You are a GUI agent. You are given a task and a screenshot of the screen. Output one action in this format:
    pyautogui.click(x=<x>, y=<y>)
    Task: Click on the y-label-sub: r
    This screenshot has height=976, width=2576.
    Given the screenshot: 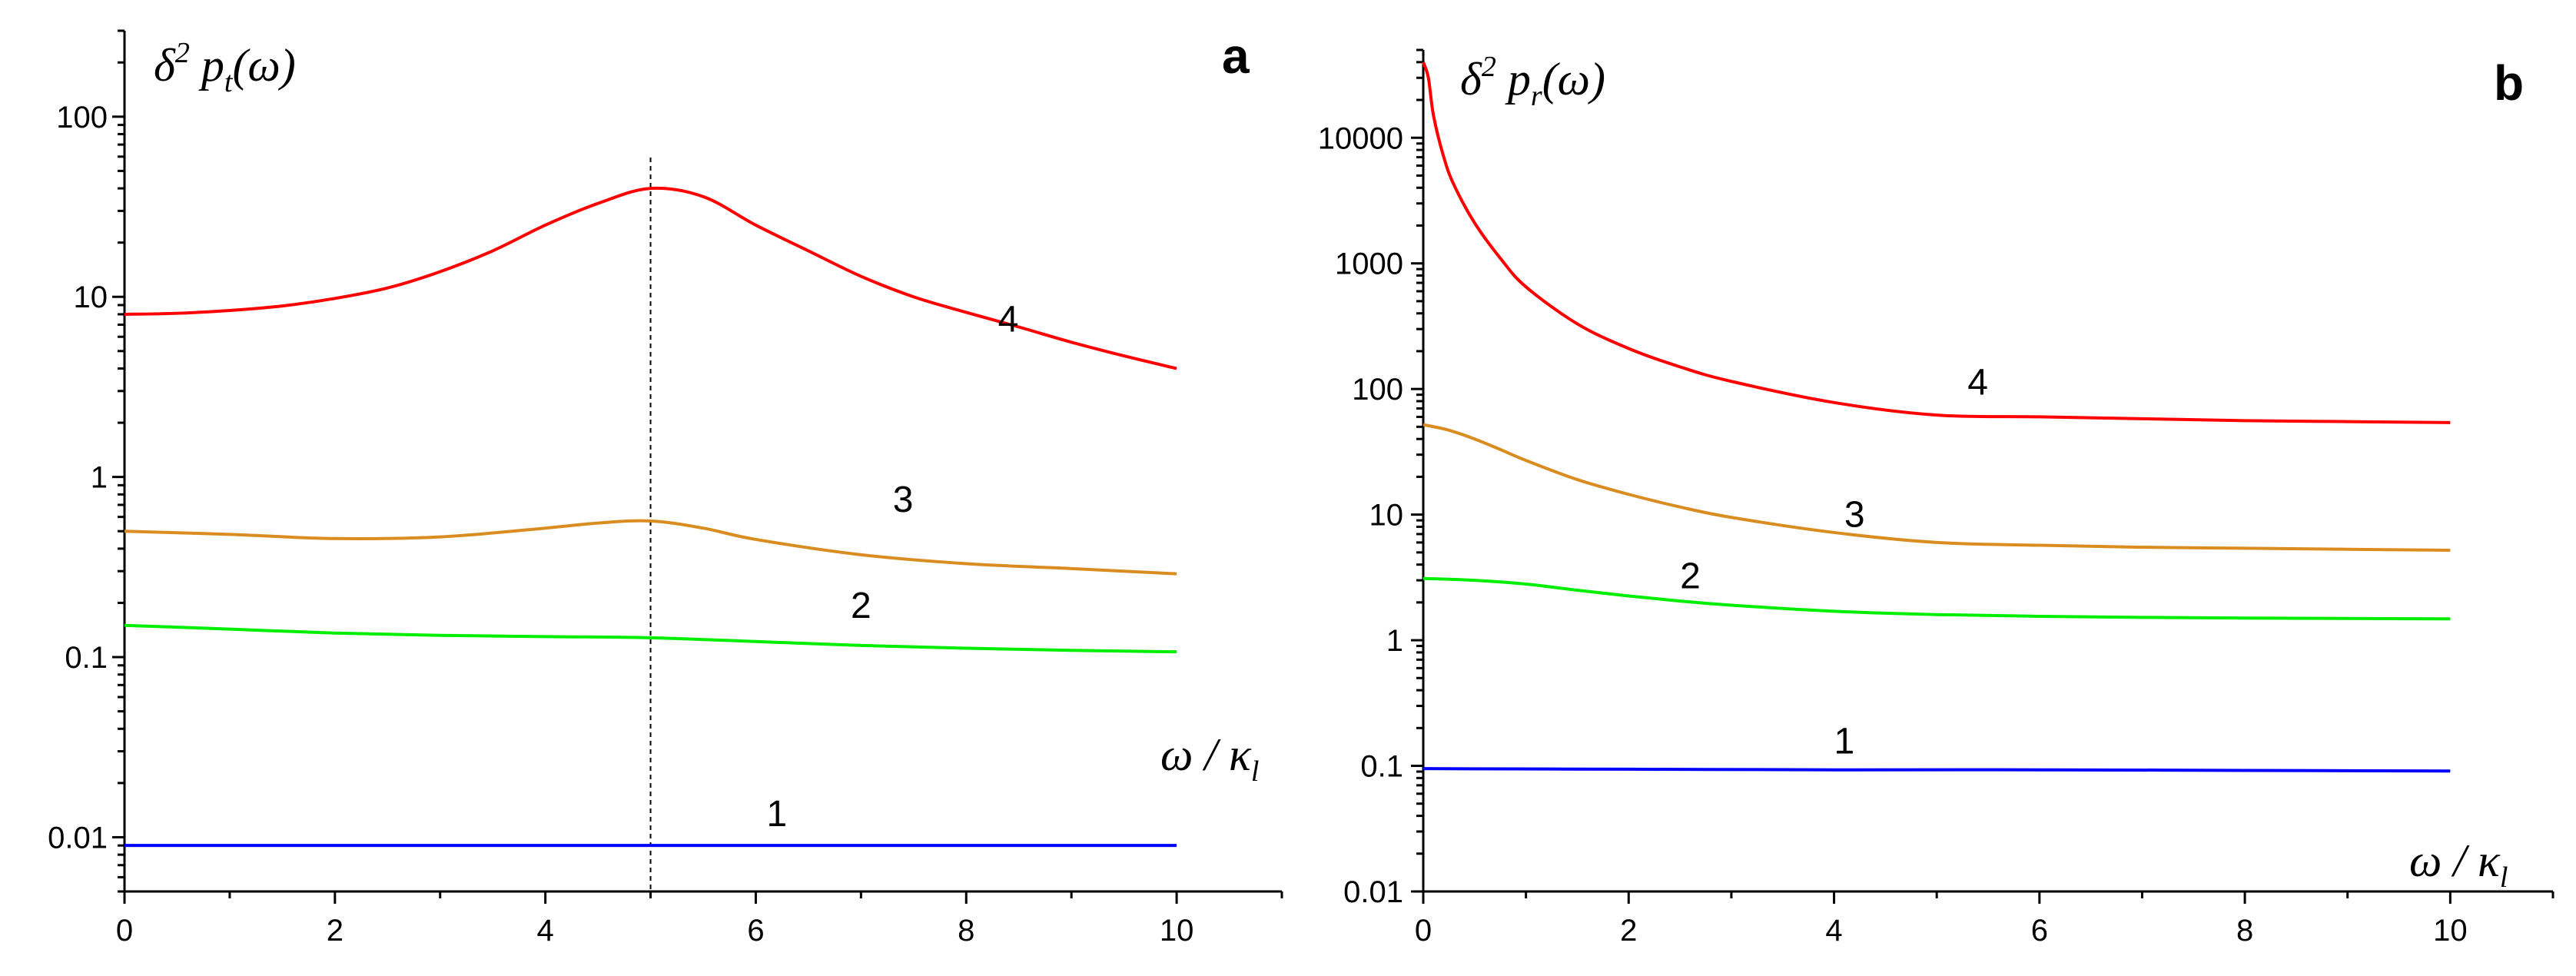 What is the action you would take?
    pyautogui.click(x=1536, y=96)
    